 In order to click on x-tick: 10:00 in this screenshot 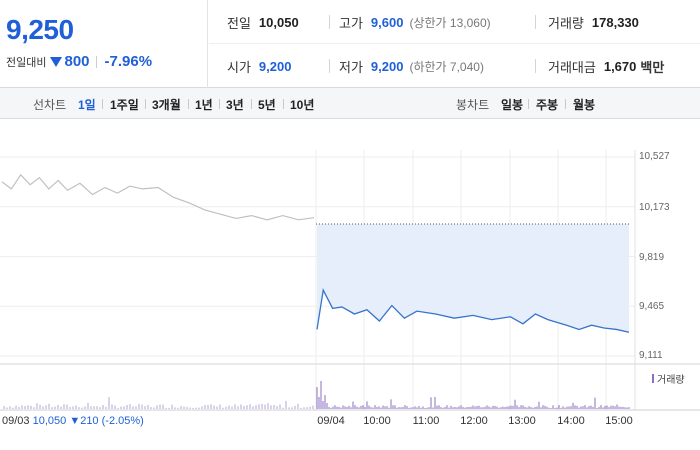, I will do `click(377, 421)`.